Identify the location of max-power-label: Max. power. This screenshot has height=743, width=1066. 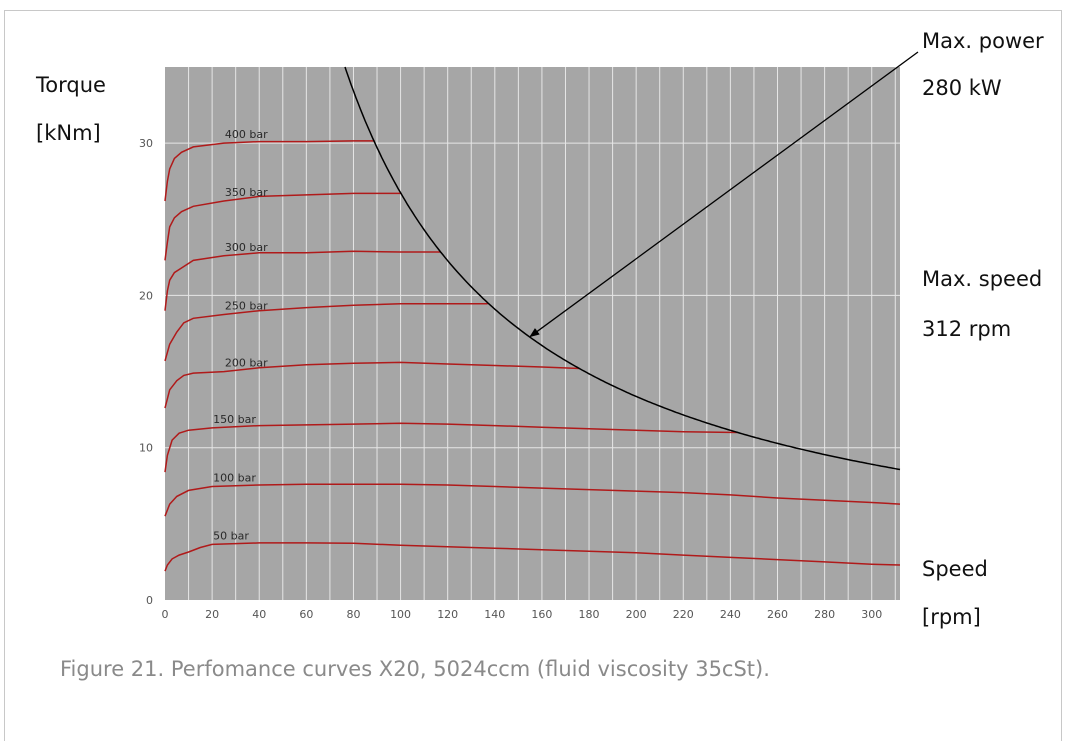
(983, 41).